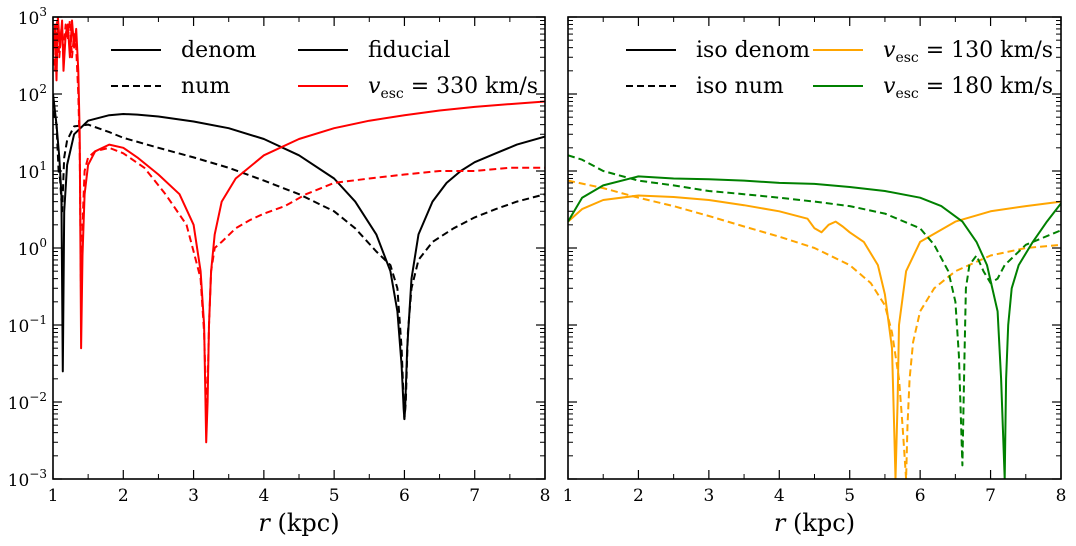 The height and width of the screenshot is (546, 1076). I want to click on legend-label: fiducial, so click(409, 50).